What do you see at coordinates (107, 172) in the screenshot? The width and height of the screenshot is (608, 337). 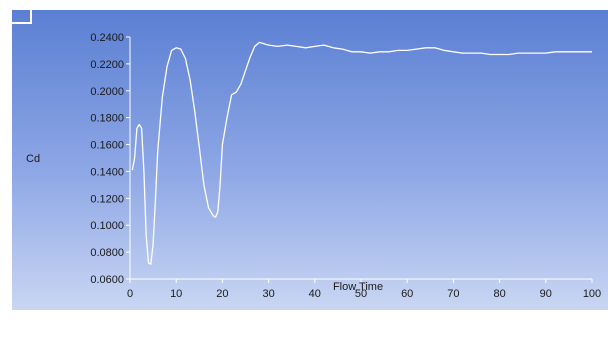 I see `y-tick-label: 0.1400` at bounding box center [107, 172].